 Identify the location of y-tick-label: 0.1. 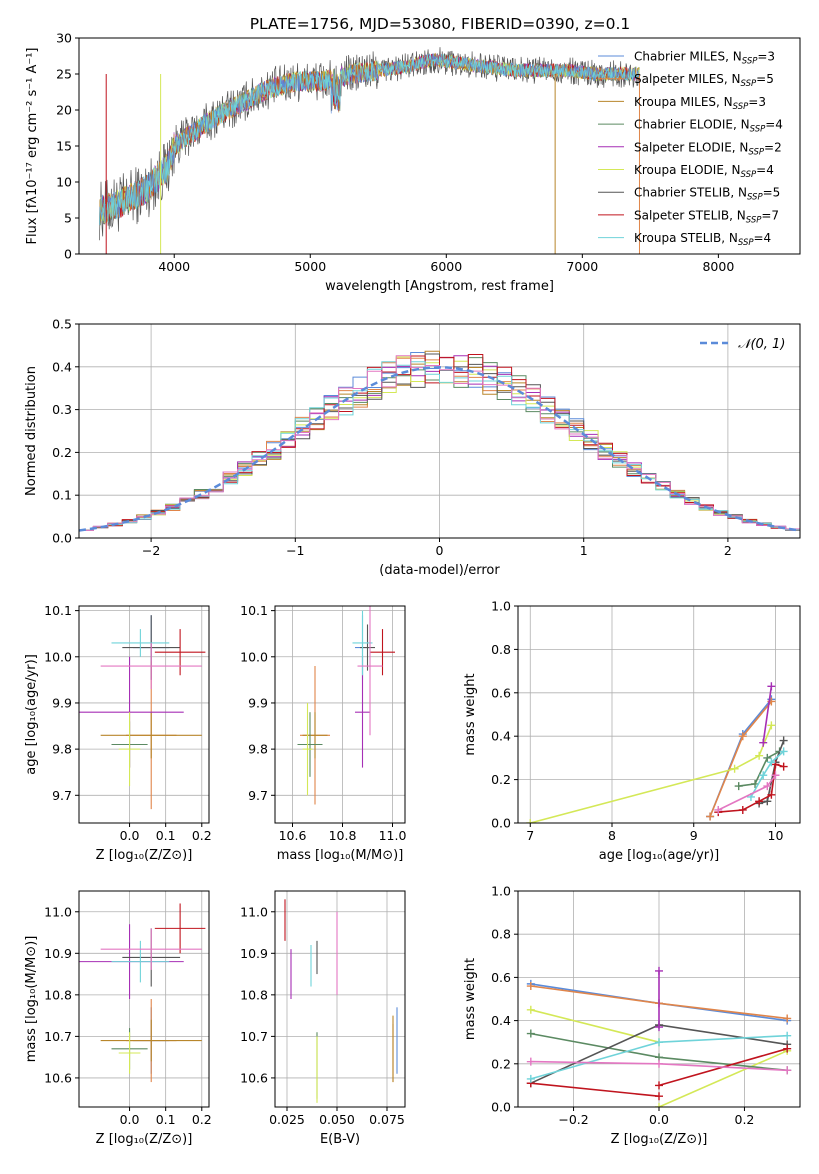
(62, 495).